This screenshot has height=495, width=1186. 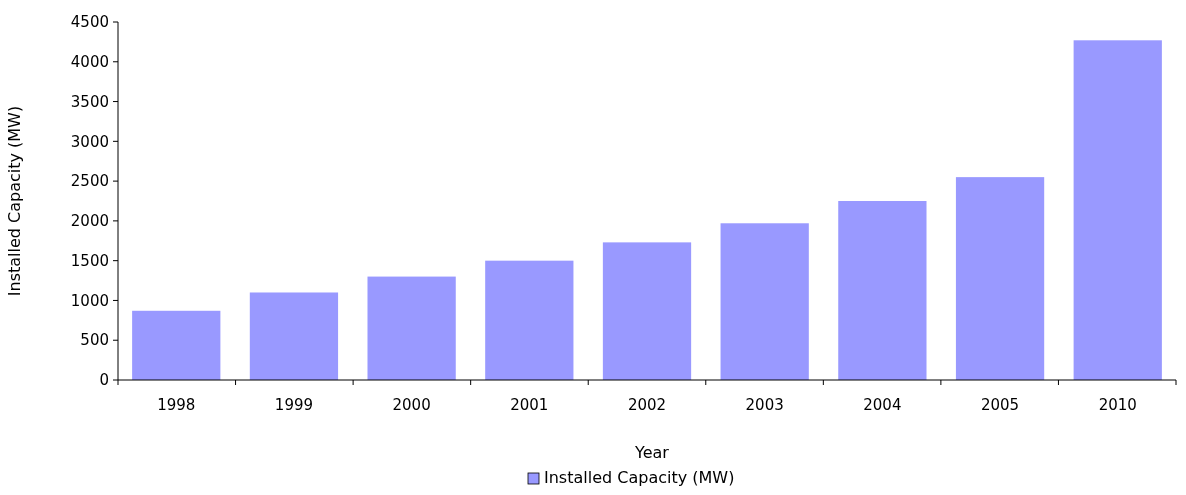 What do you see at coordinates (1000, 405) in the screenshot?
I see `x-tick-label: 2005` at bounding box center [1000, 405].